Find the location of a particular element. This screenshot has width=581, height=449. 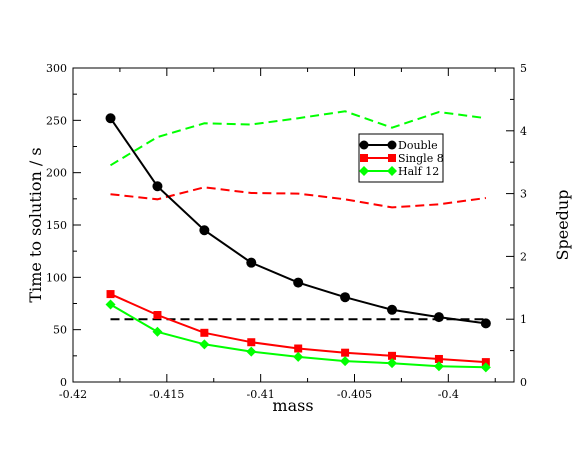

y2-tick-label: 3 is located at coordinates (523, 194).